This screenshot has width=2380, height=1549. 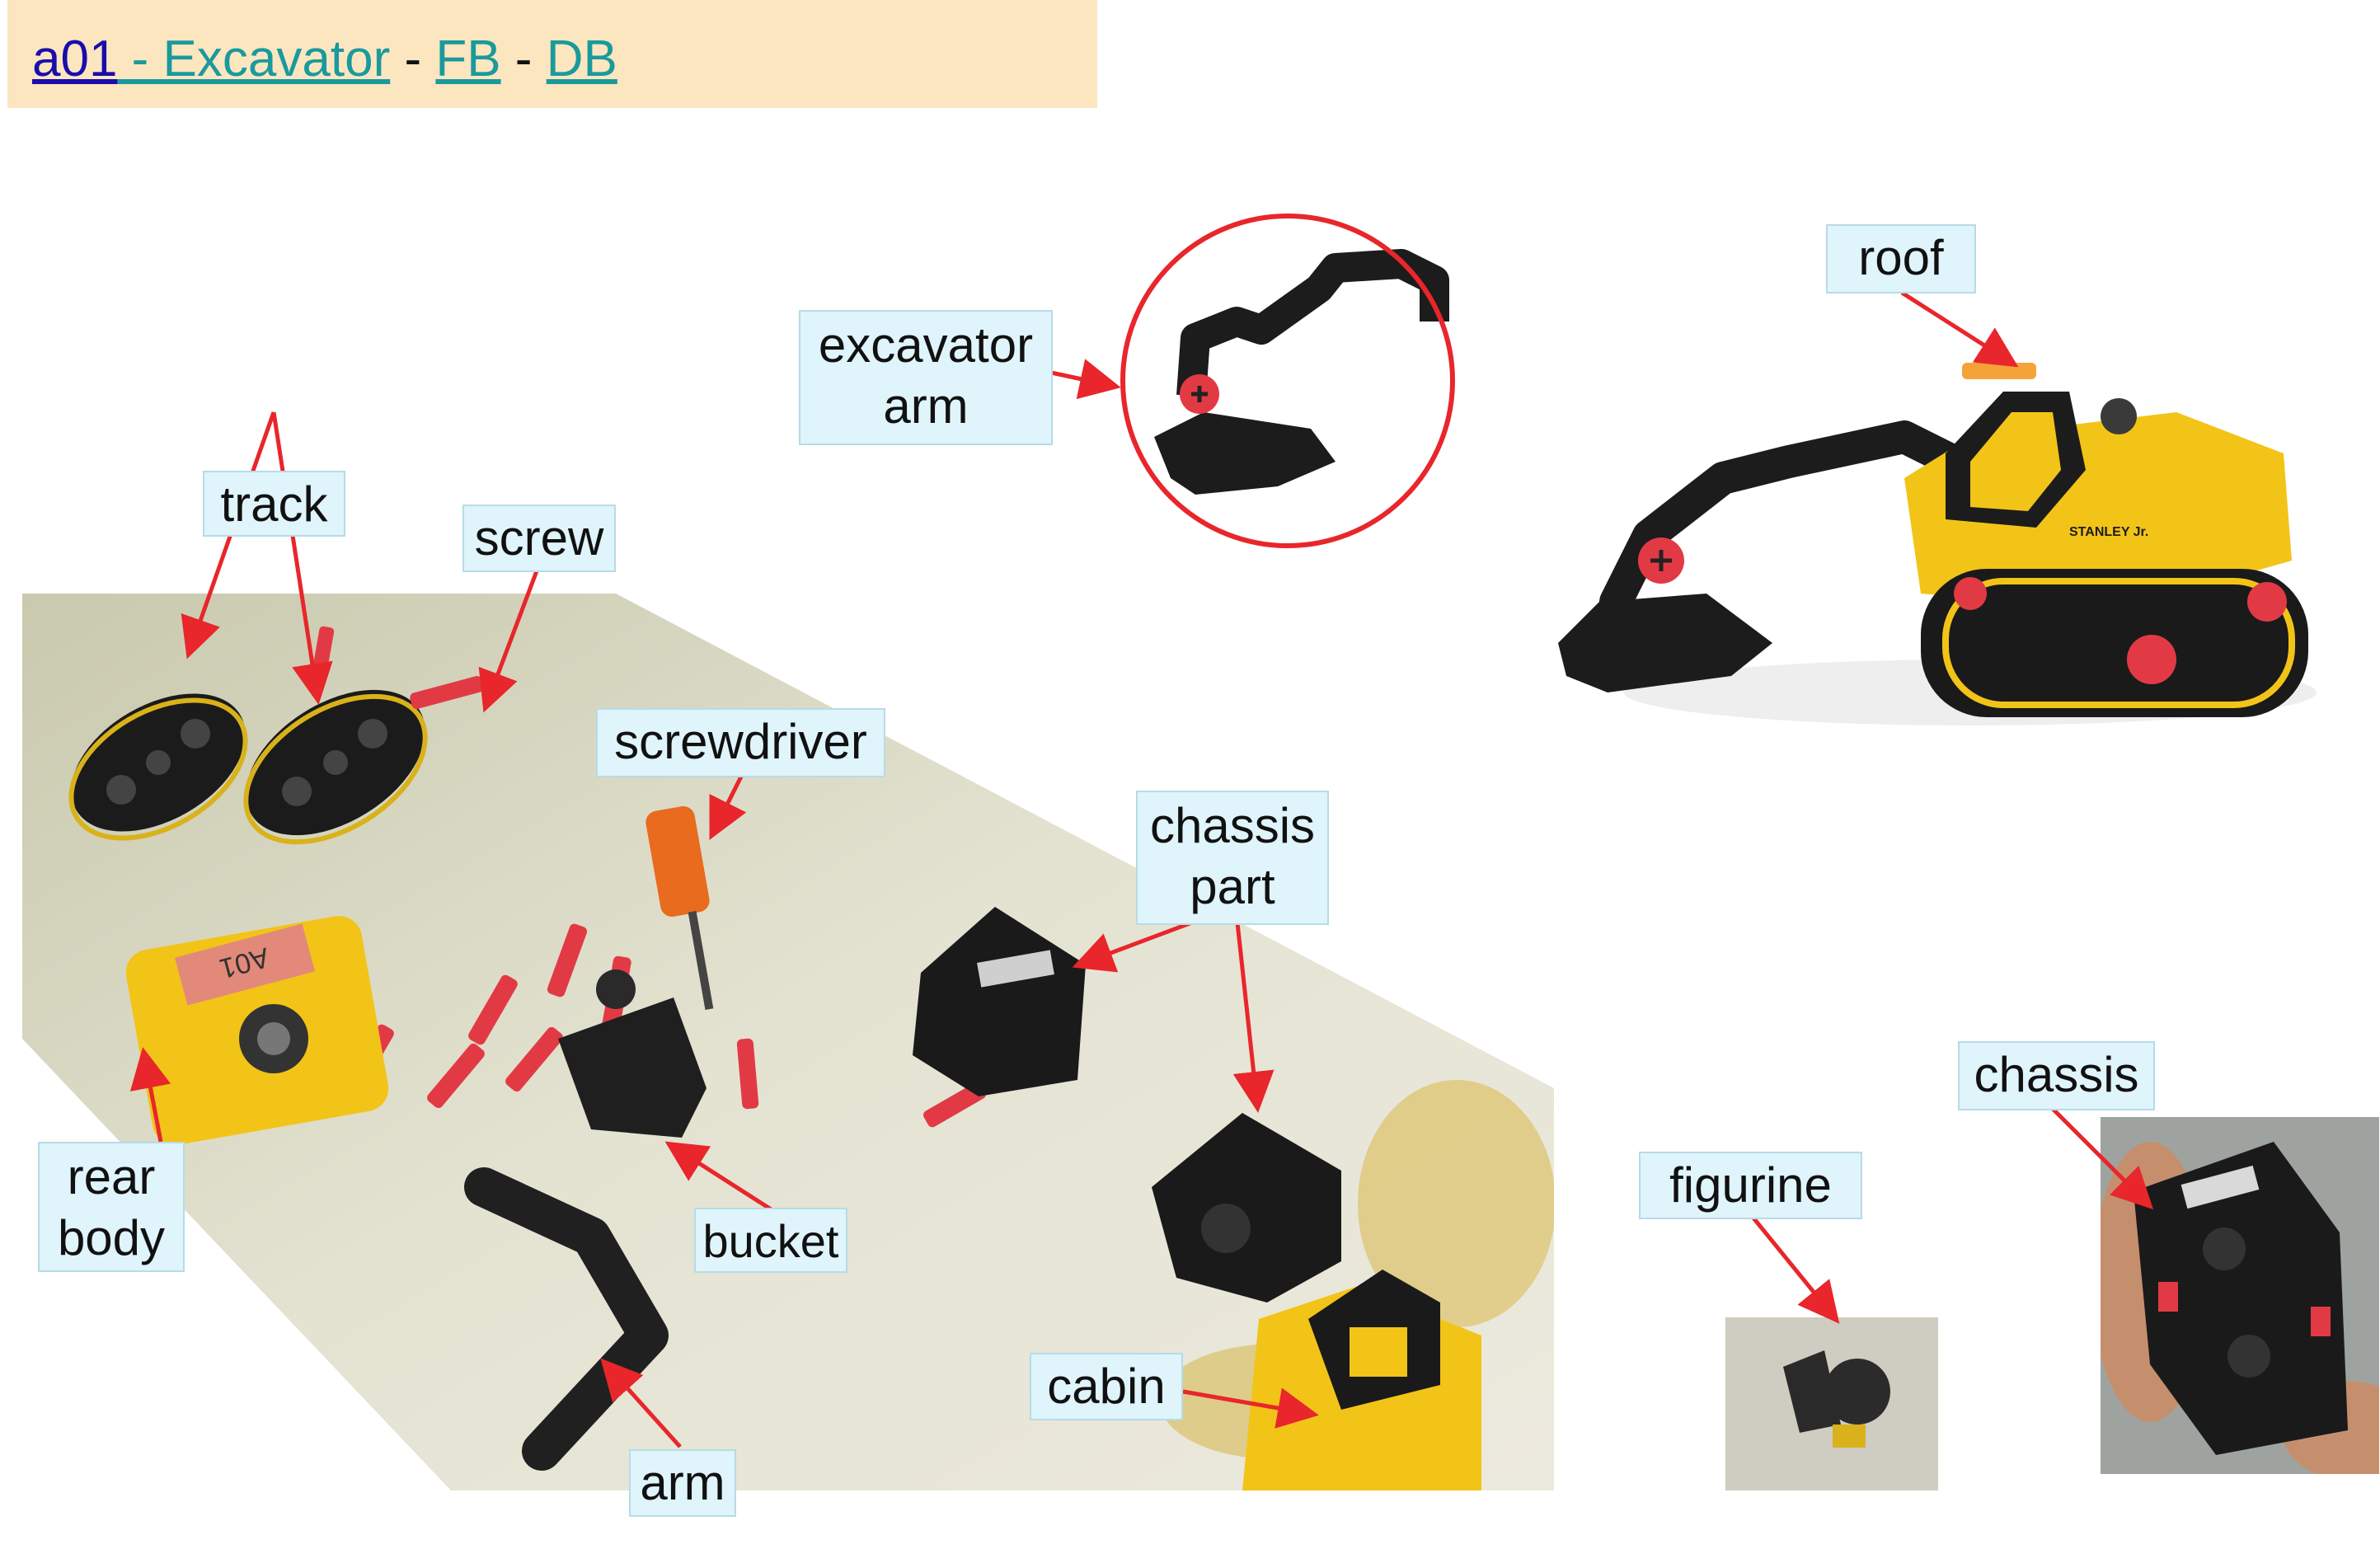 What do you see at coordinates (257, 1030) in the screenshot?
I see `rear-body-object: A01` at bounding box center [257, 1030].